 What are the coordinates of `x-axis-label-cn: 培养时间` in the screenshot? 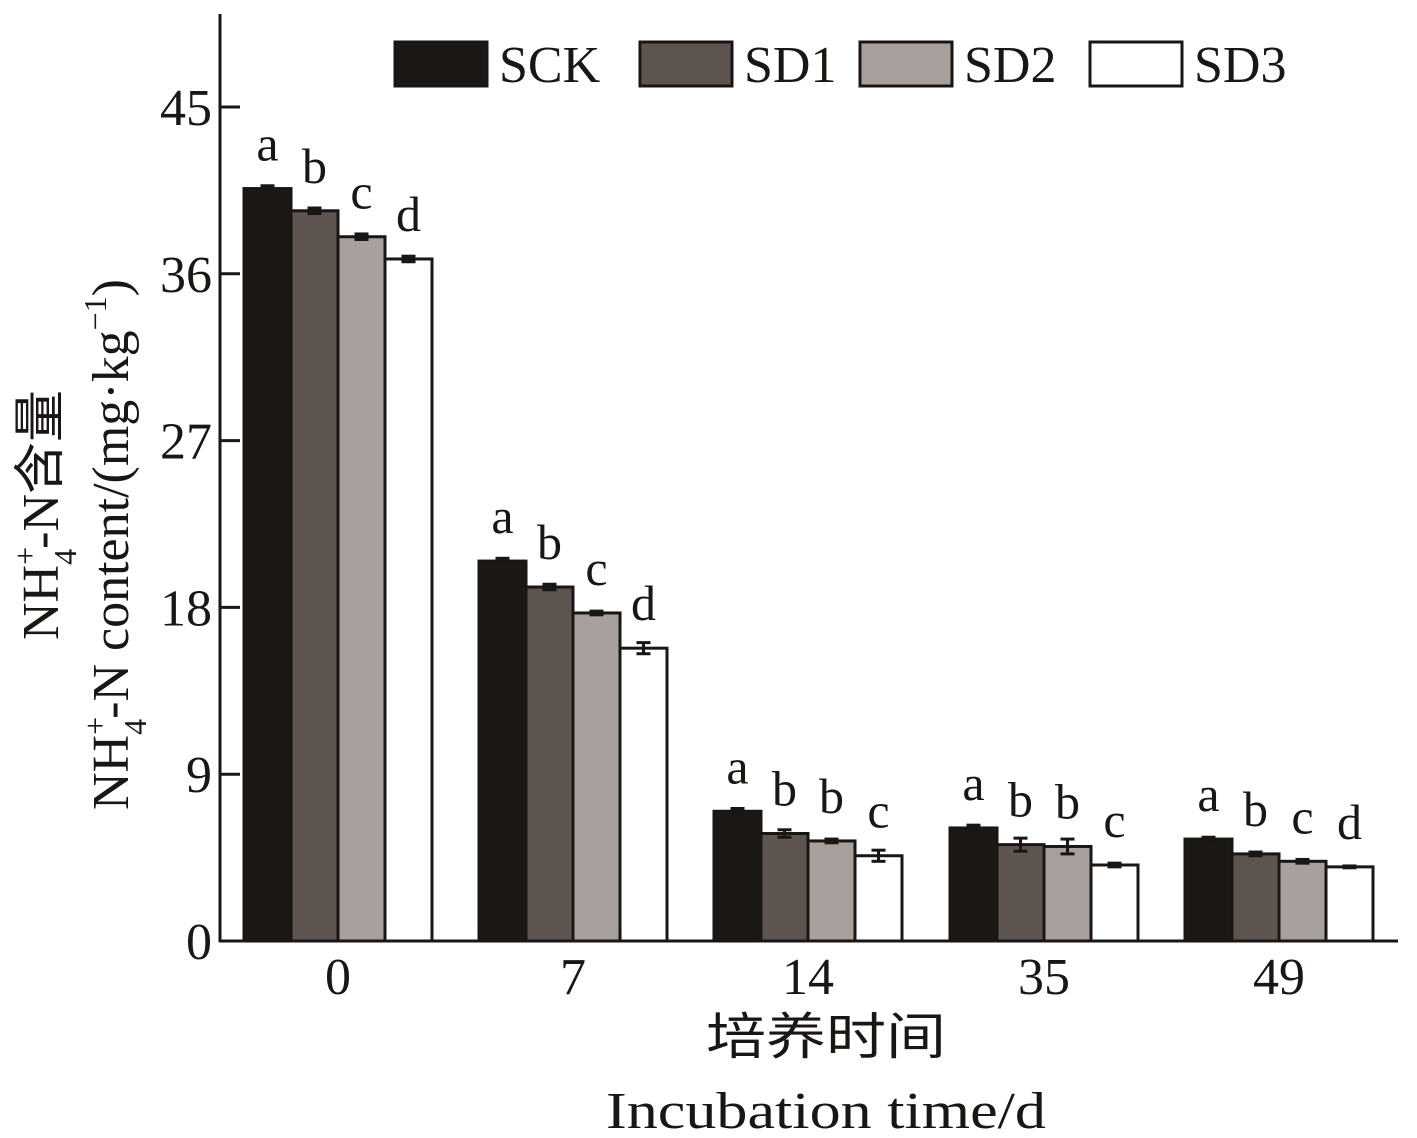 It's located at (826, 1037).